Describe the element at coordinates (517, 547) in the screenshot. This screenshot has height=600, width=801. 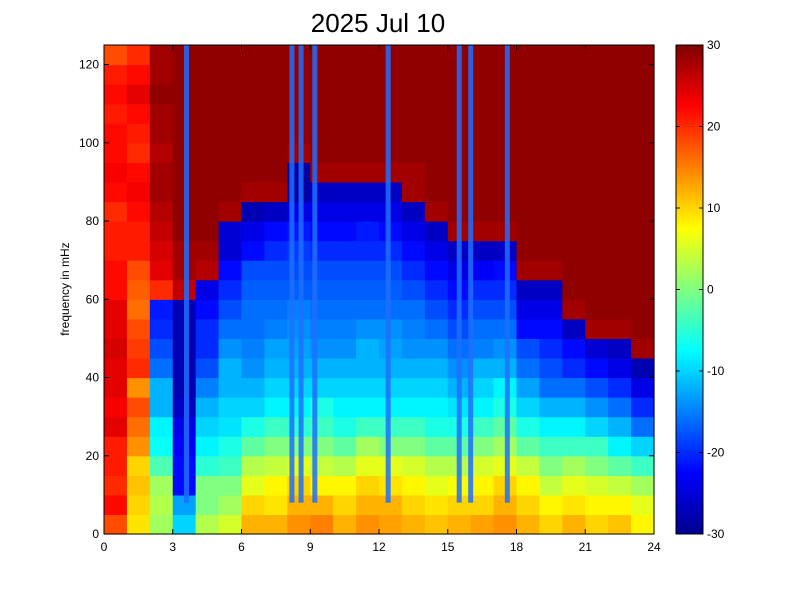
I see `x-tick-label: 18` at that location.